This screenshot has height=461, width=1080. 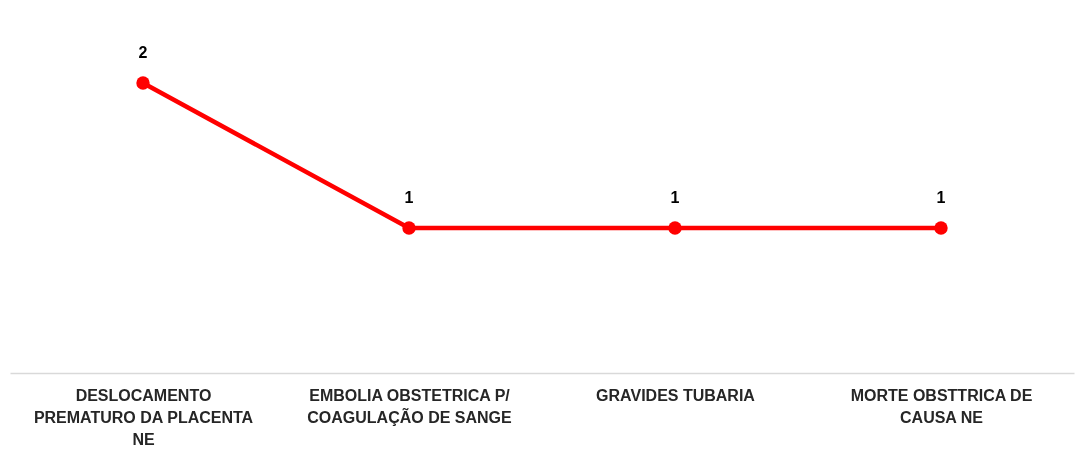 What do you see at coordinates (941, 406) in the screenshot?
I see `x-tick-label: MORTE OBSTTRICA DE CAUSA NE` at bounding box center [941, 406].